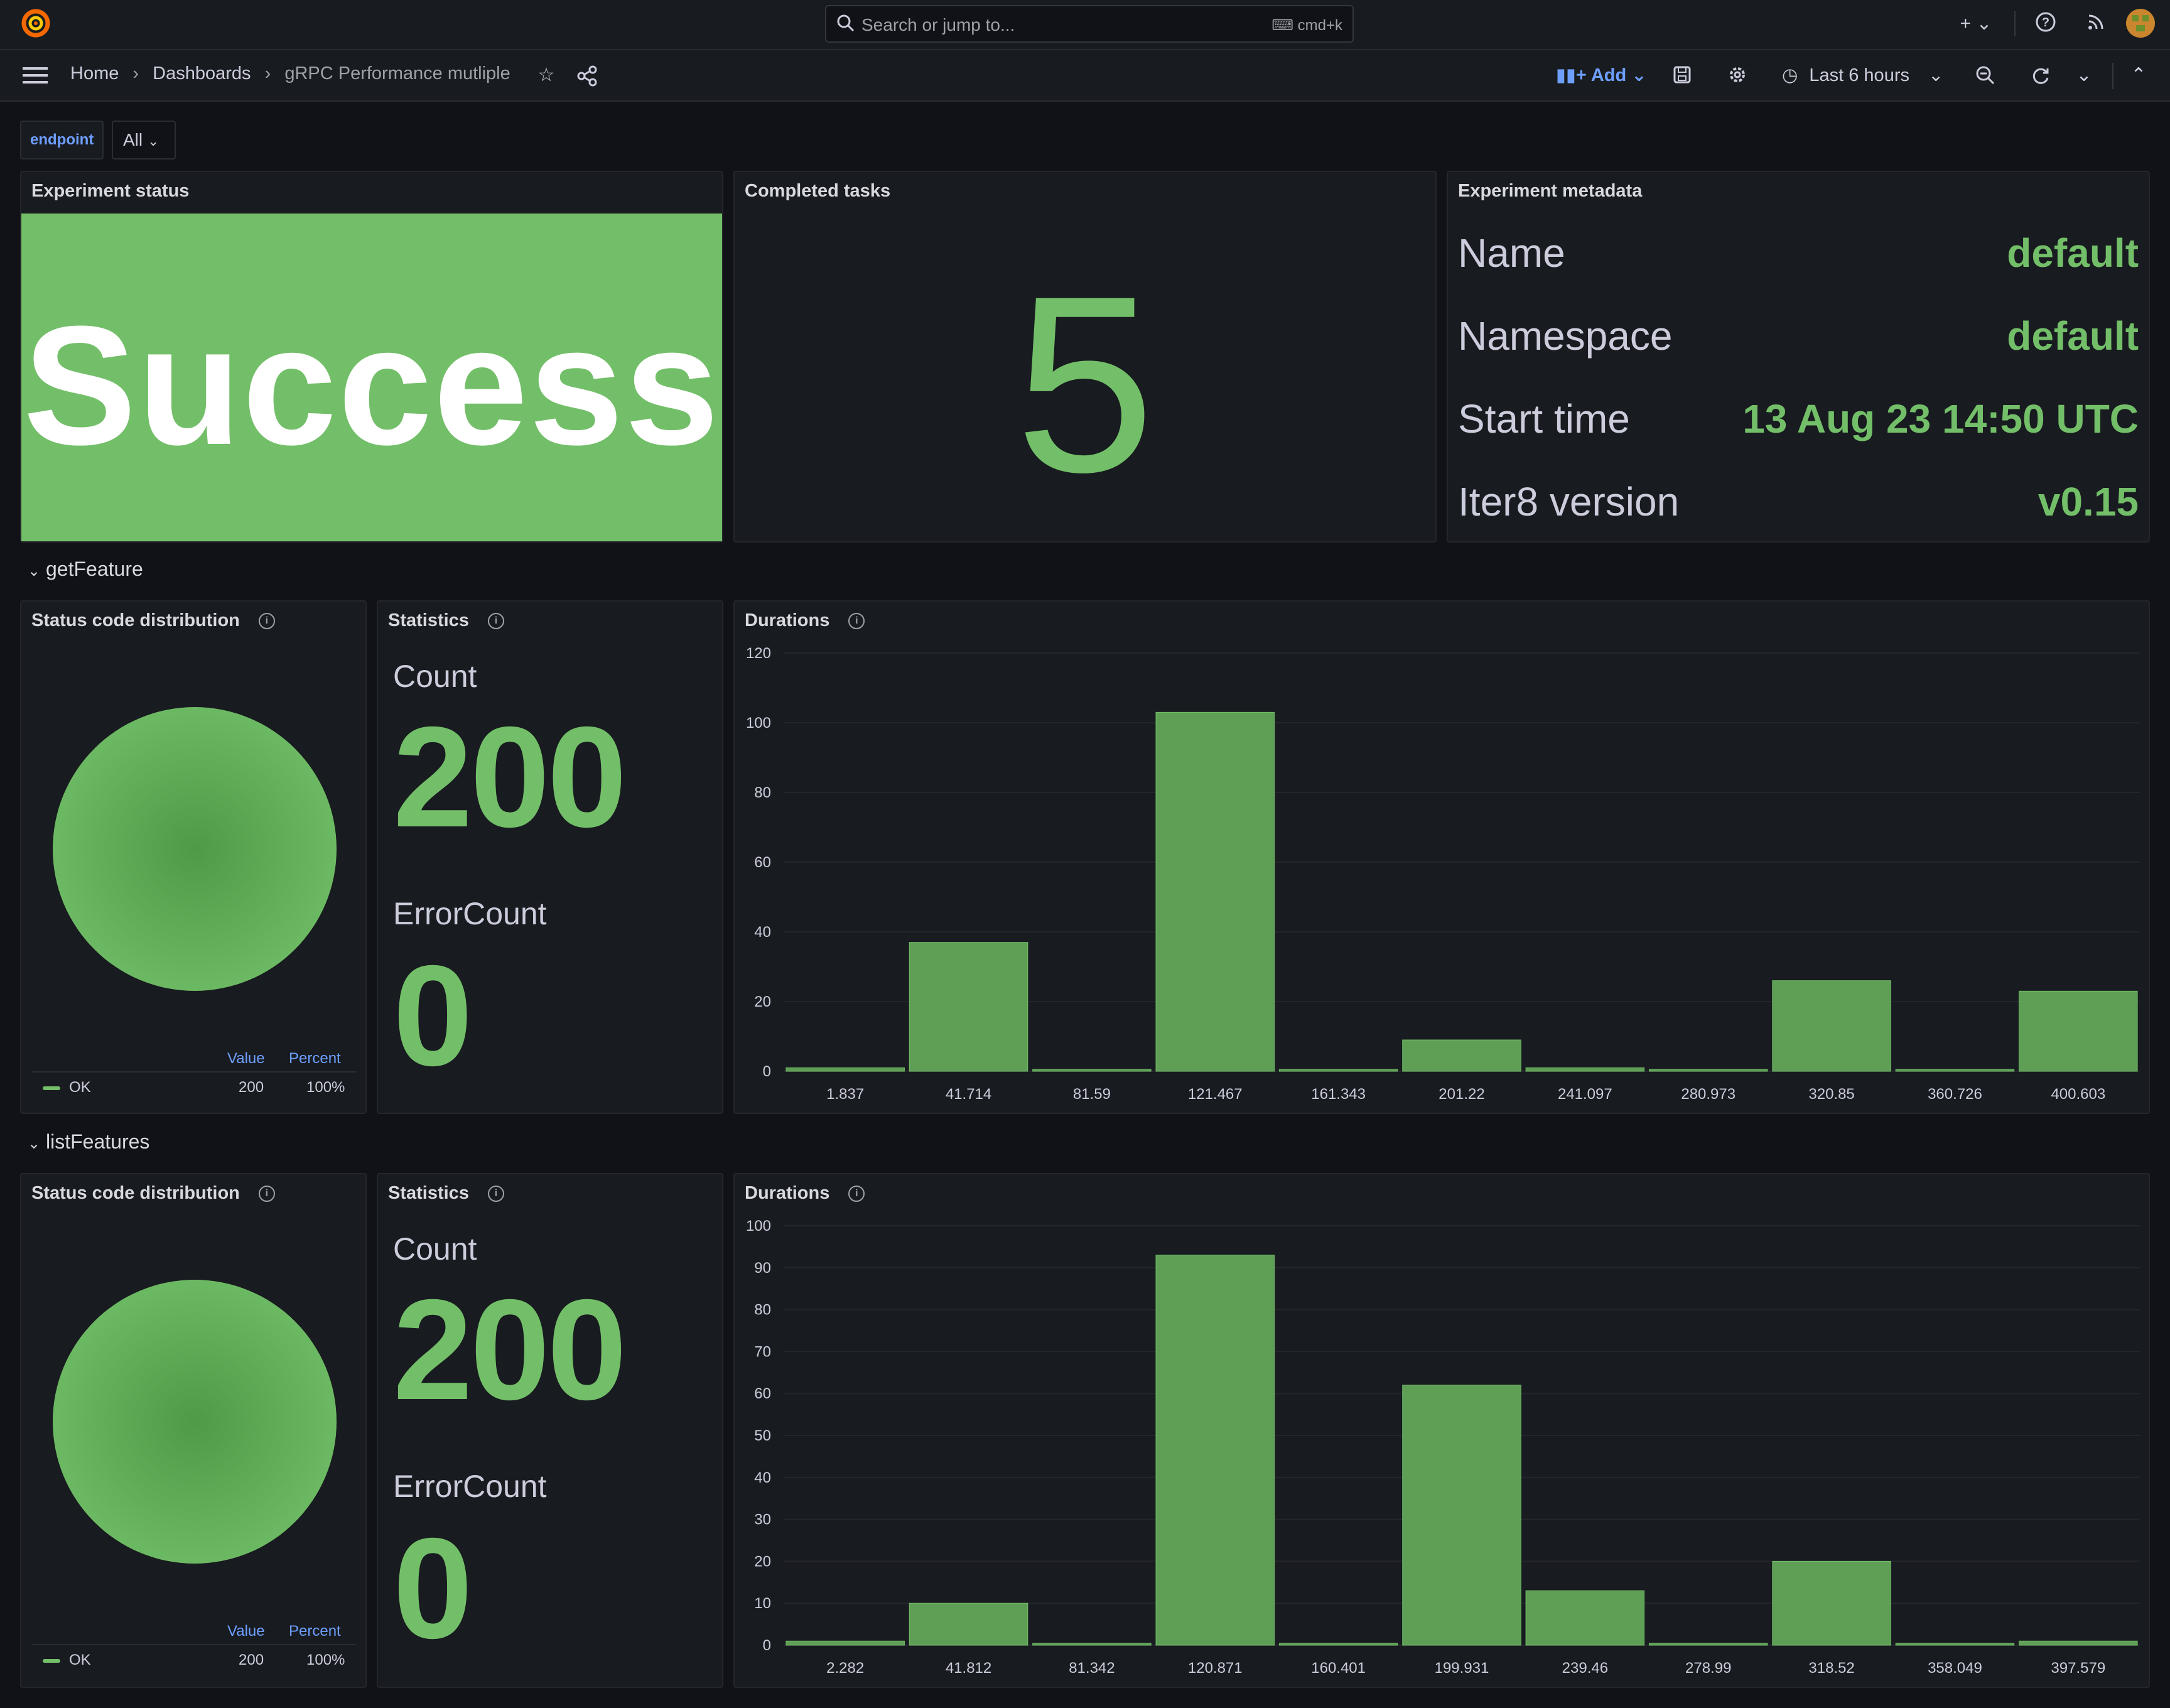  I want to click on help-icon: ?, so click(2045, 25).